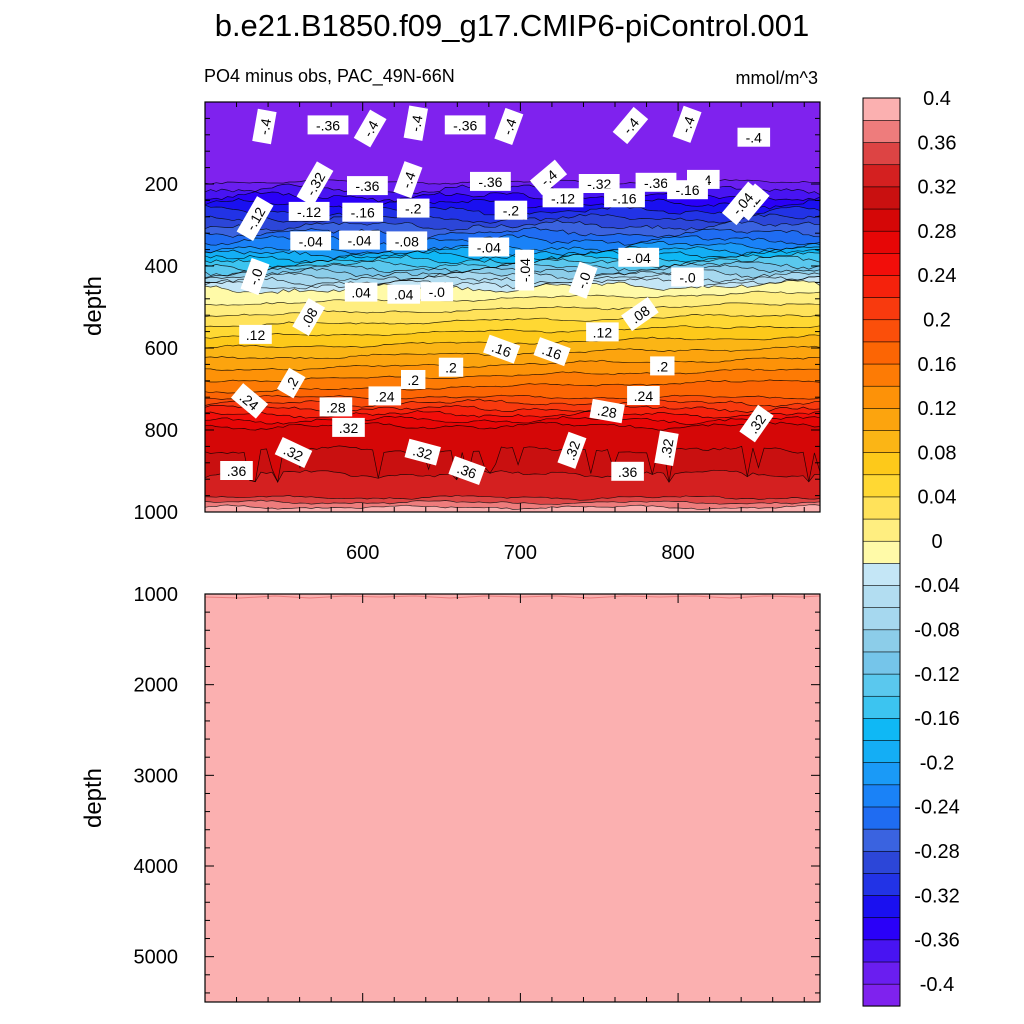 The width and height of the screenshot is (1024, 1024). What do you see at coordinates (156, 776) in the screenshot?
I see `y-tick-label: 3000` at bounding box center [156, 776].